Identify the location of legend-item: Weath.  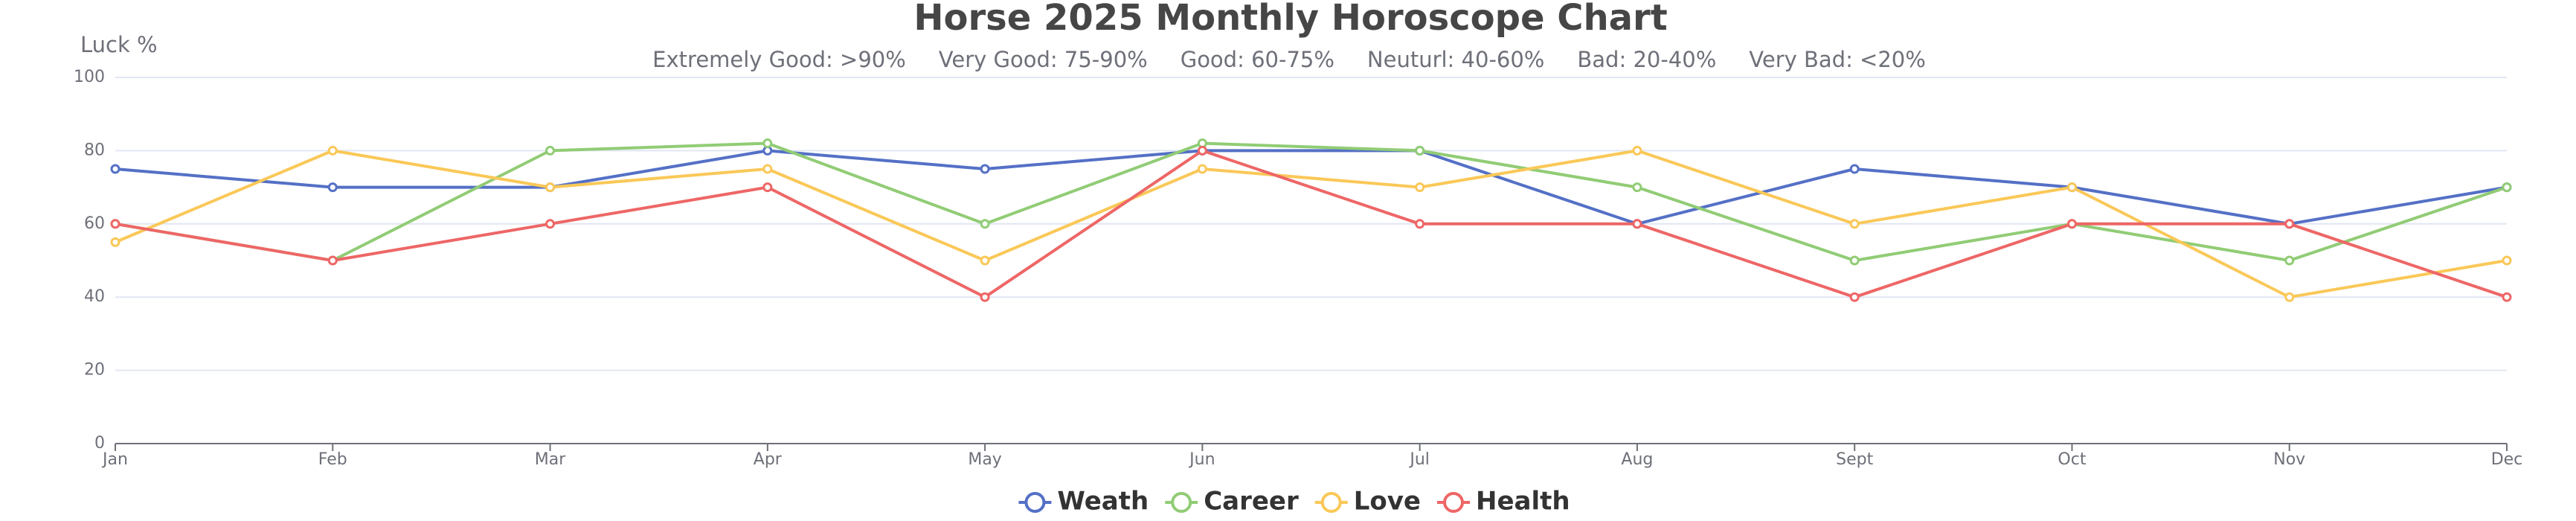
(1083, 502).